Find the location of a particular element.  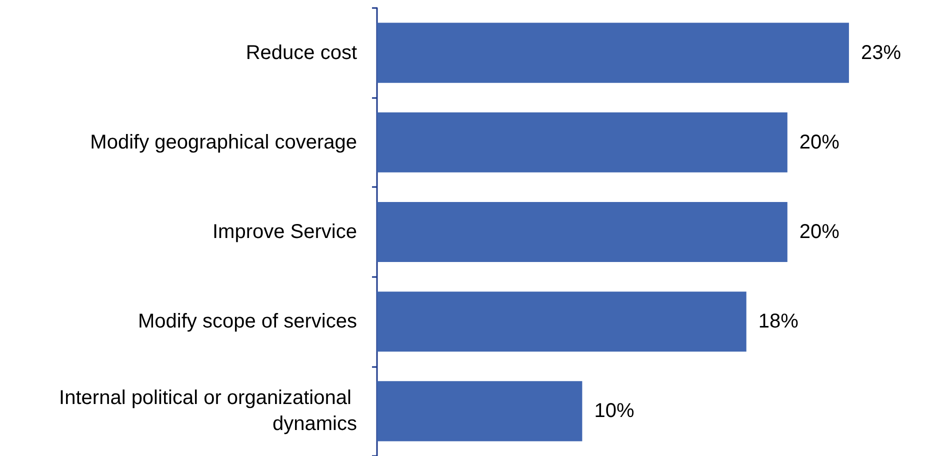

data-label: 23% is located at coordinates (881, 53).